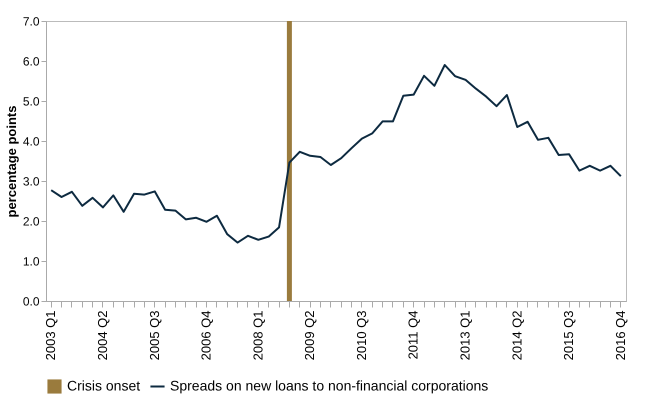 This screenshot has width=649, height=405. I want to click on y-tick-label: 3.0, so click(31, 181).